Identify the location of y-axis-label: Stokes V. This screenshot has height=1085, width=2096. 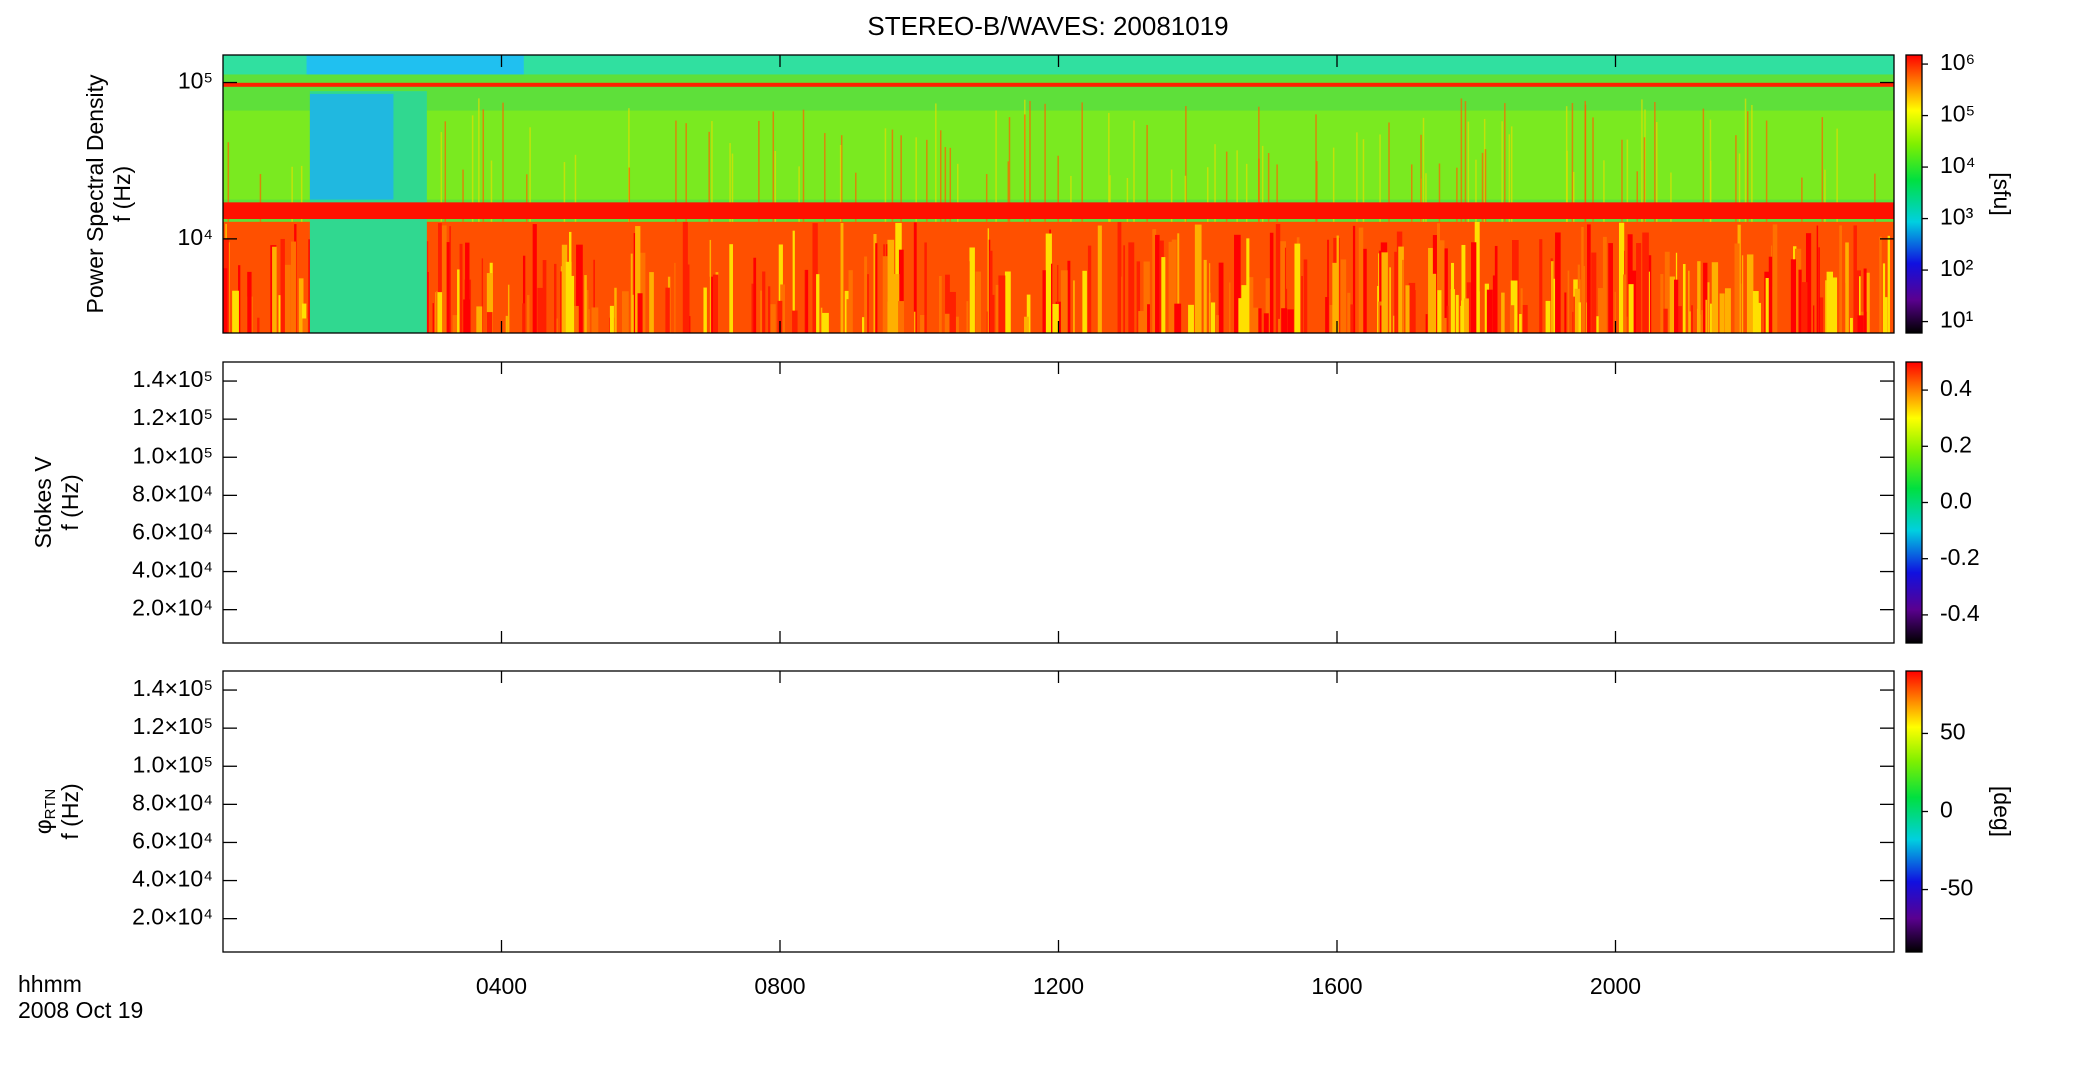
(43, 502).